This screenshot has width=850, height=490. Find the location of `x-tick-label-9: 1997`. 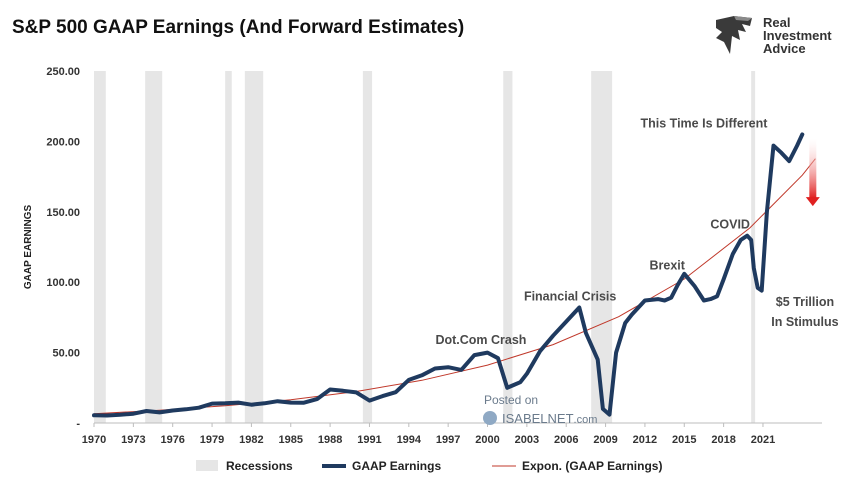

x-tick-label-9: 1997 is located at coordinates (448, 440).